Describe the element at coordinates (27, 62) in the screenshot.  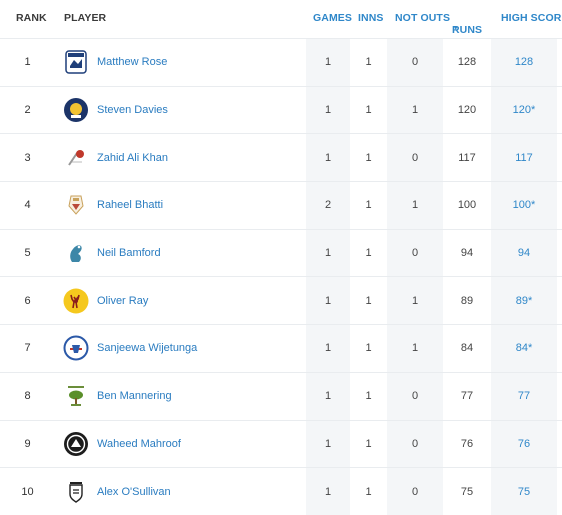
I see `rank-cell: 1` at that location.